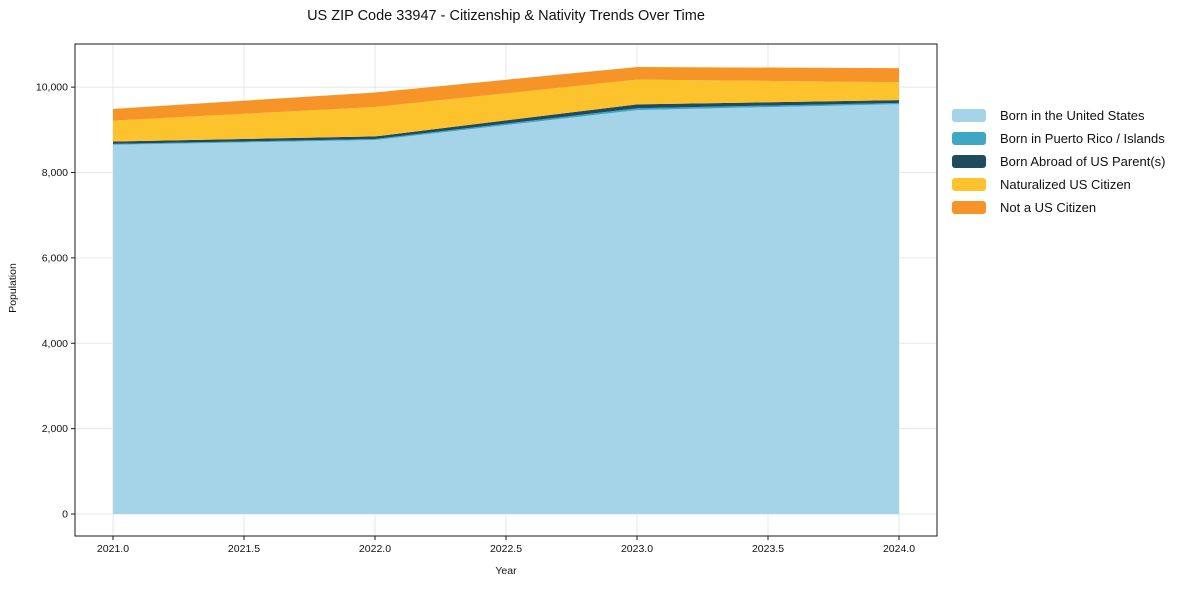  I want to click on area-born-abroad-of-us-parent-s, so click(506, 122).